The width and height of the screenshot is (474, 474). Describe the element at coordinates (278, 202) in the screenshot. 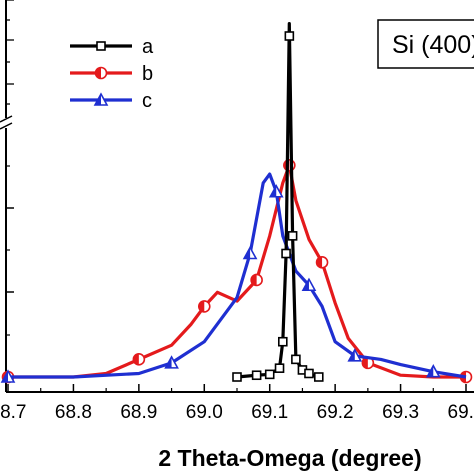

I see `series-a` at that location.